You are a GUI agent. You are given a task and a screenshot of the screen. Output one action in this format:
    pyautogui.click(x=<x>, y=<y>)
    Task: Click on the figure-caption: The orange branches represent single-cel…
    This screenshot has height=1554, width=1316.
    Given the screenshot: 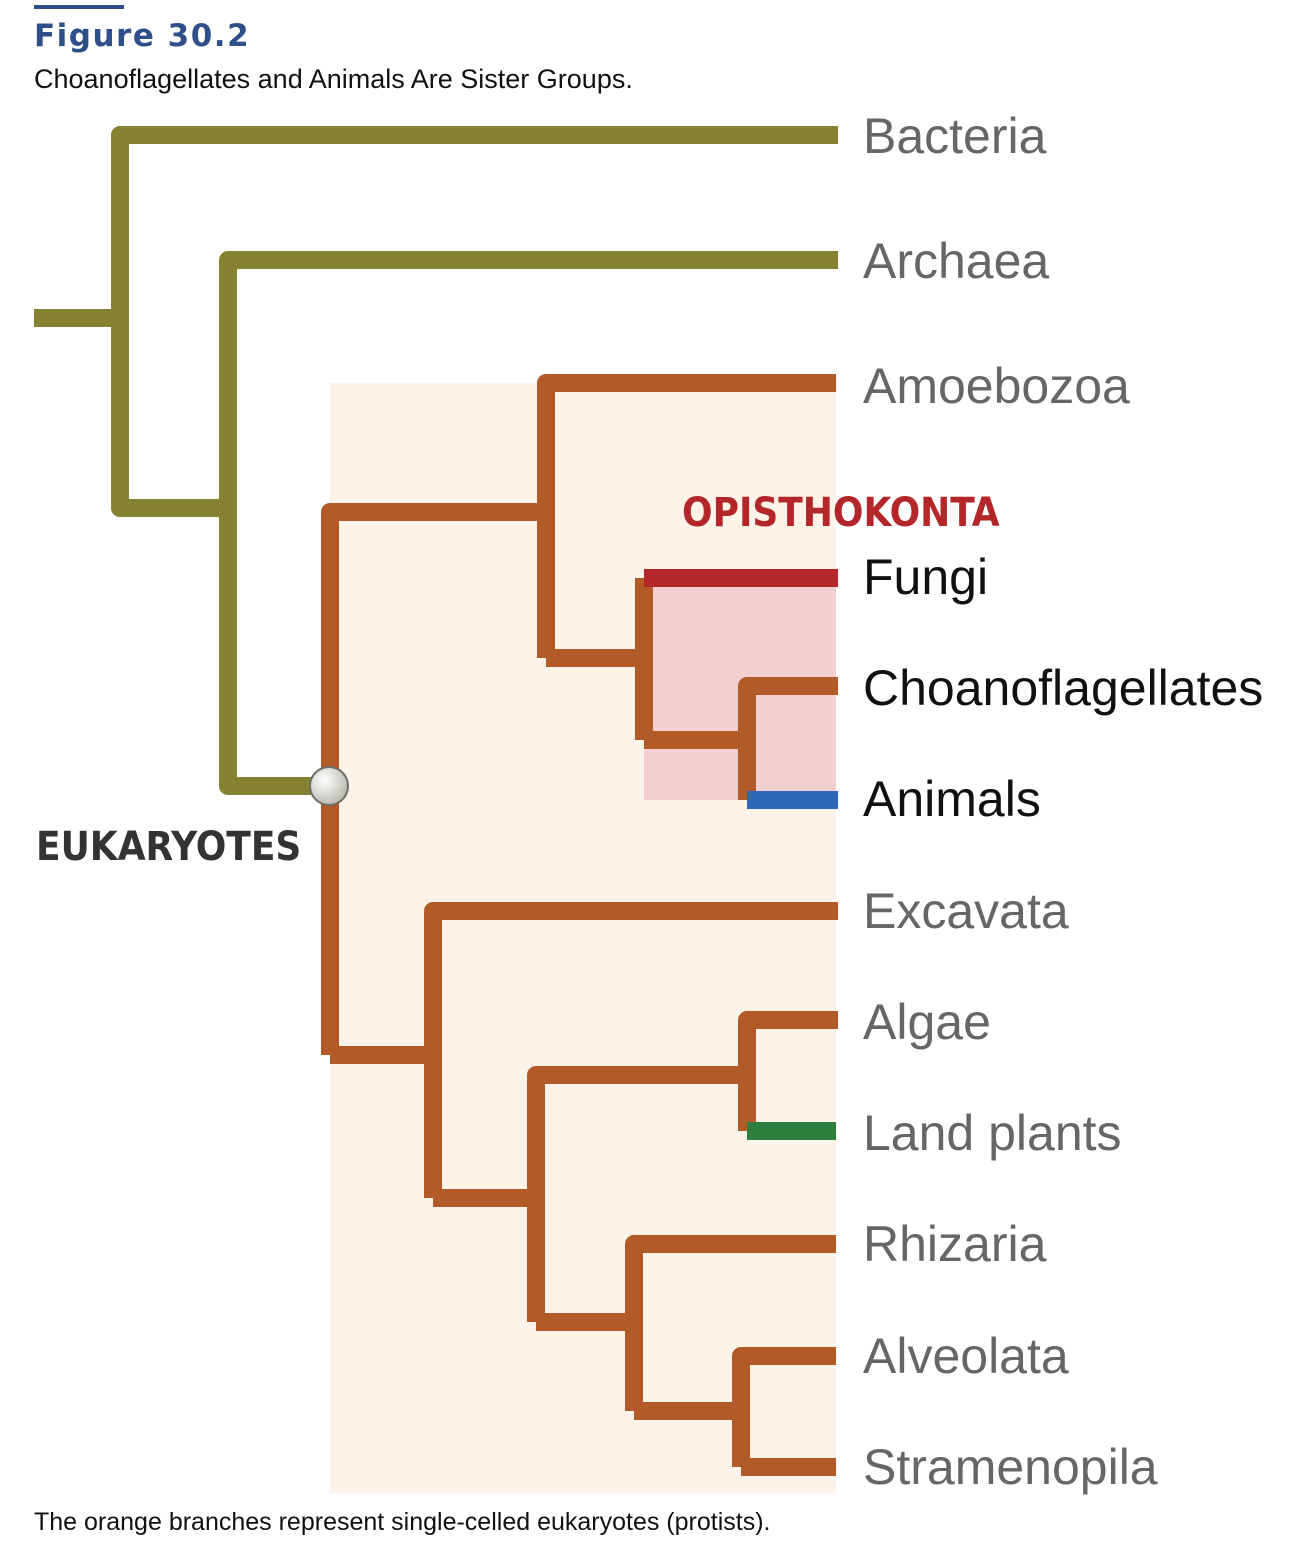 What is the action you would take?
    pyautogui.click(x=402, y=1522)
    